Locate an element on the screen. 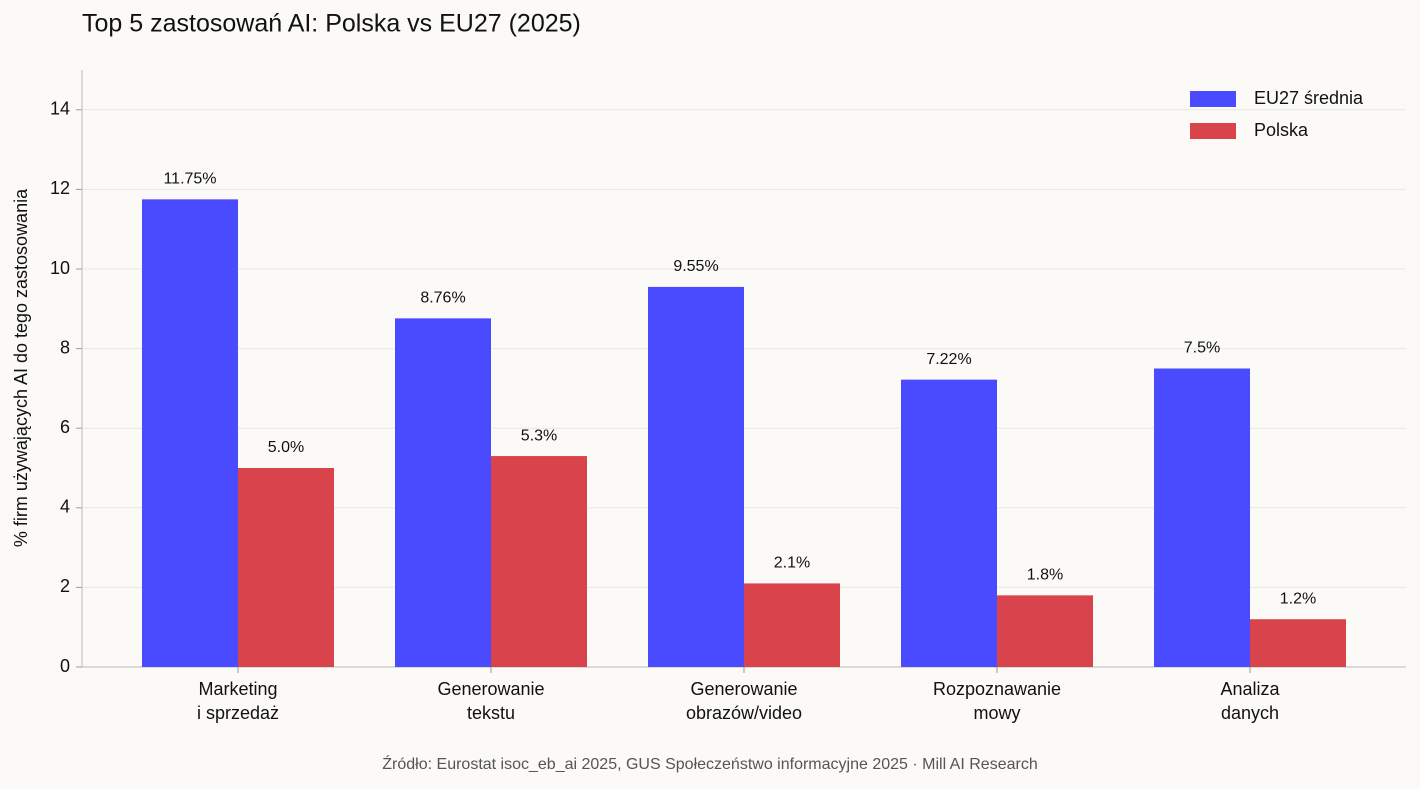 The height and width of the screenshot is (789, 1420). y-tick-label: 10 is located at coordinates (60, 268).